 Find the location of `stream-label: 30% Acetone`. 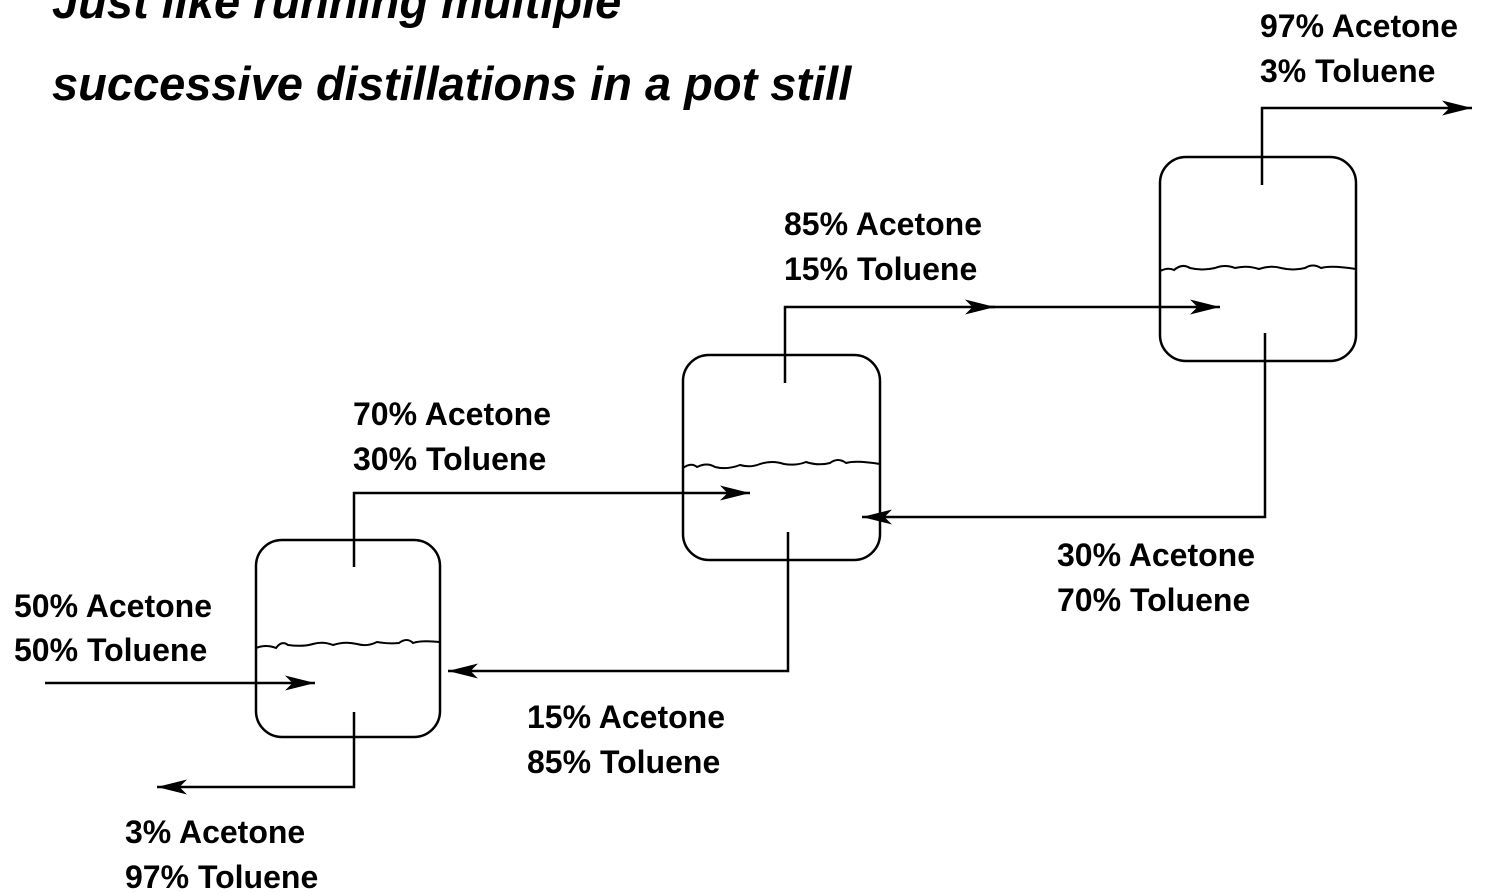

stream-label: 30% Acetone is located at coordinates (1156, 555).